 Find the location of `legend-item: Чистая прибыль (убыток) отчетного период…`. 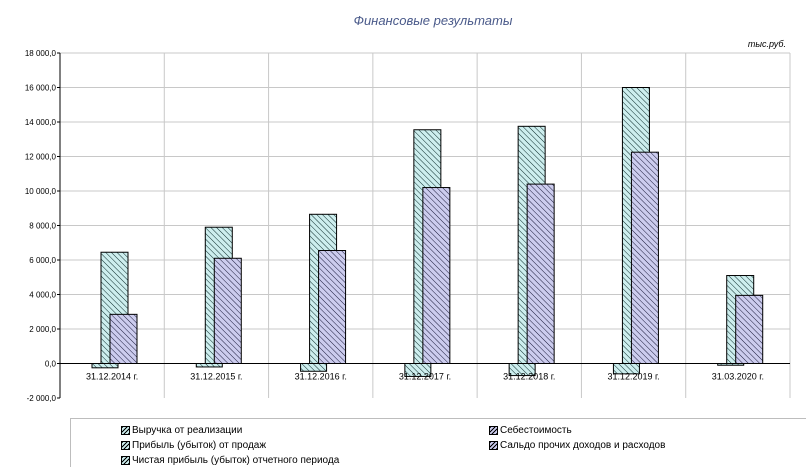

legend-item: Чистая прибыль (убыток) отчетного период… is located at coordinates (230, 460).